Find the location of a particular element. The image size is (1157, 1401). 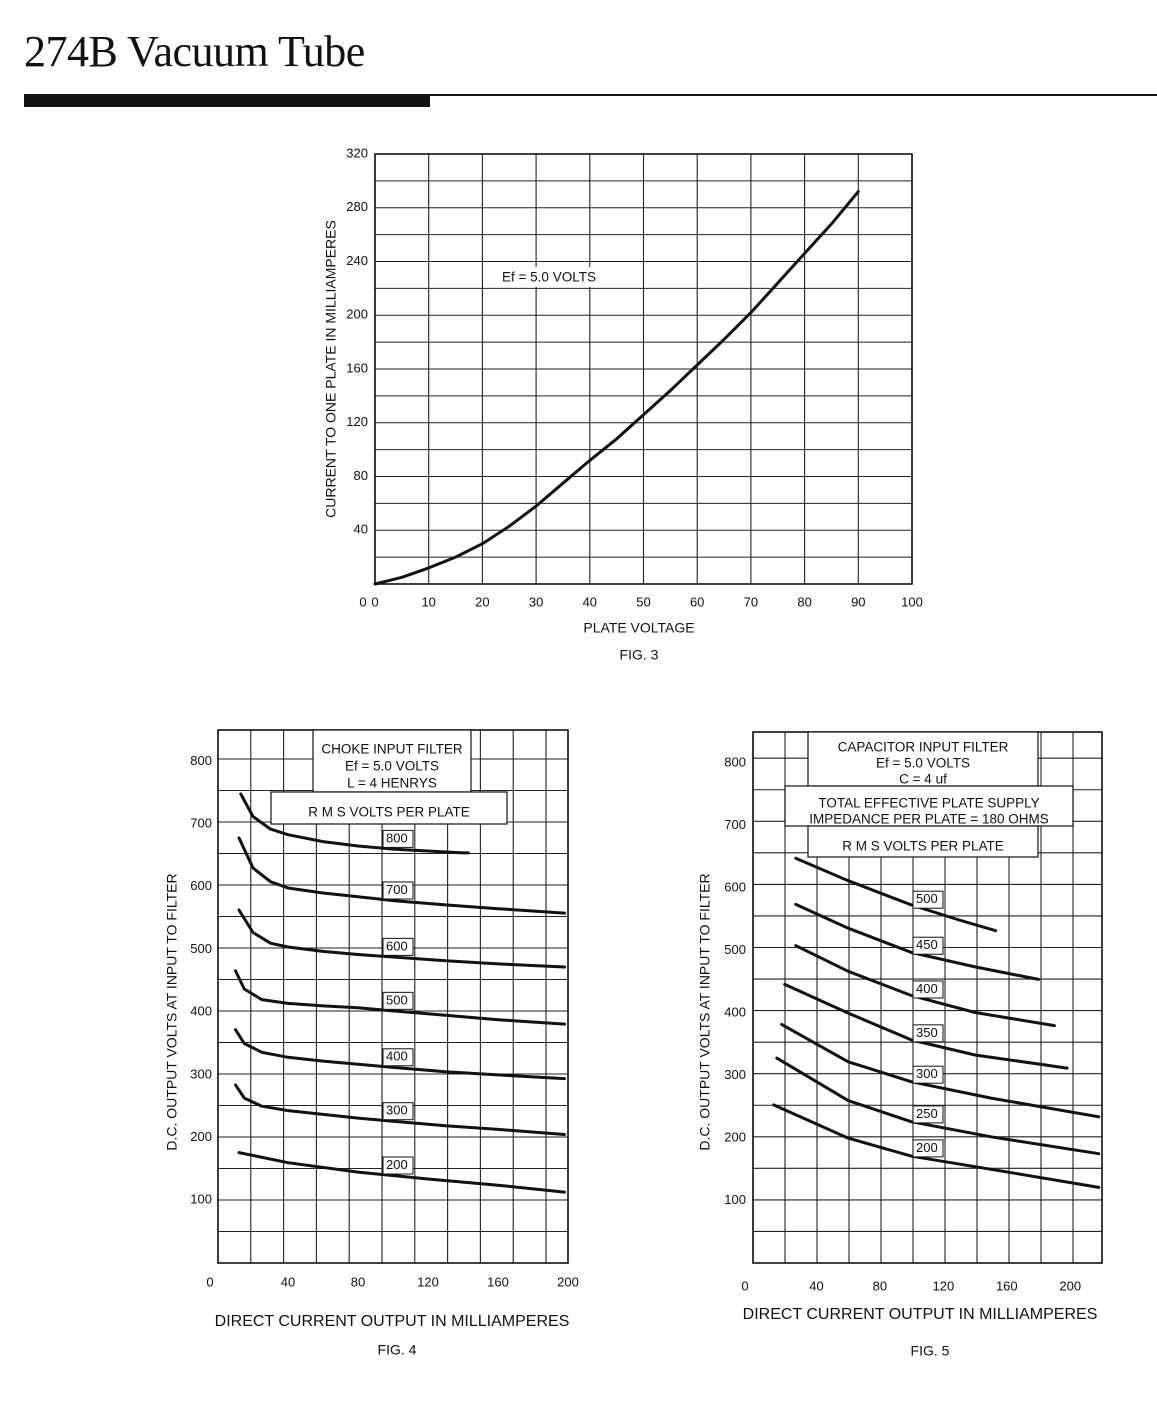

fig3-caption: FIG. 3 is located at coordinates (639, 655).